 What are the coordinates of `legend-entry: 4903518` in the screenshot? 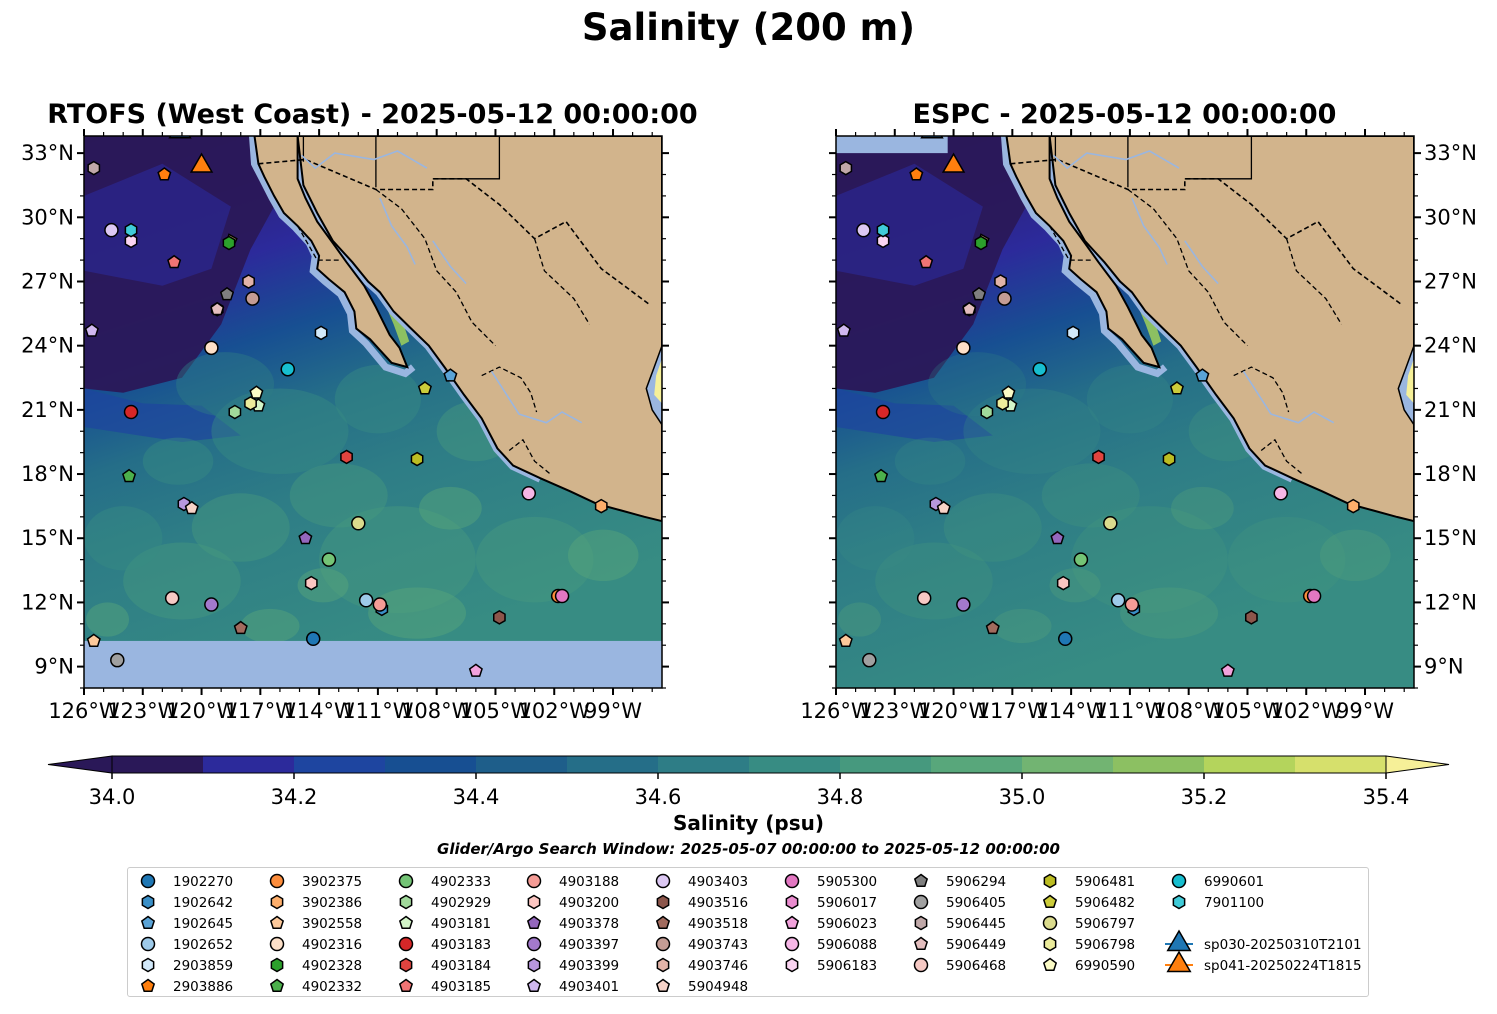 It's located at (701, 923).